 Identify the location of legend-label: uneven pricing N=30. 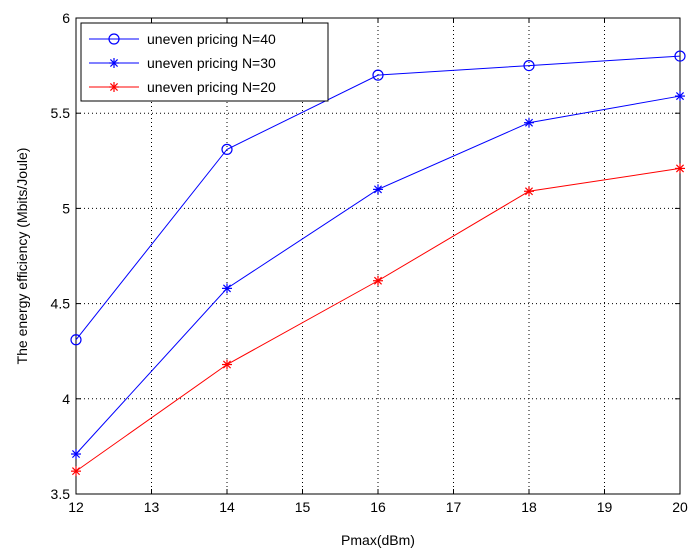
(211, 63).